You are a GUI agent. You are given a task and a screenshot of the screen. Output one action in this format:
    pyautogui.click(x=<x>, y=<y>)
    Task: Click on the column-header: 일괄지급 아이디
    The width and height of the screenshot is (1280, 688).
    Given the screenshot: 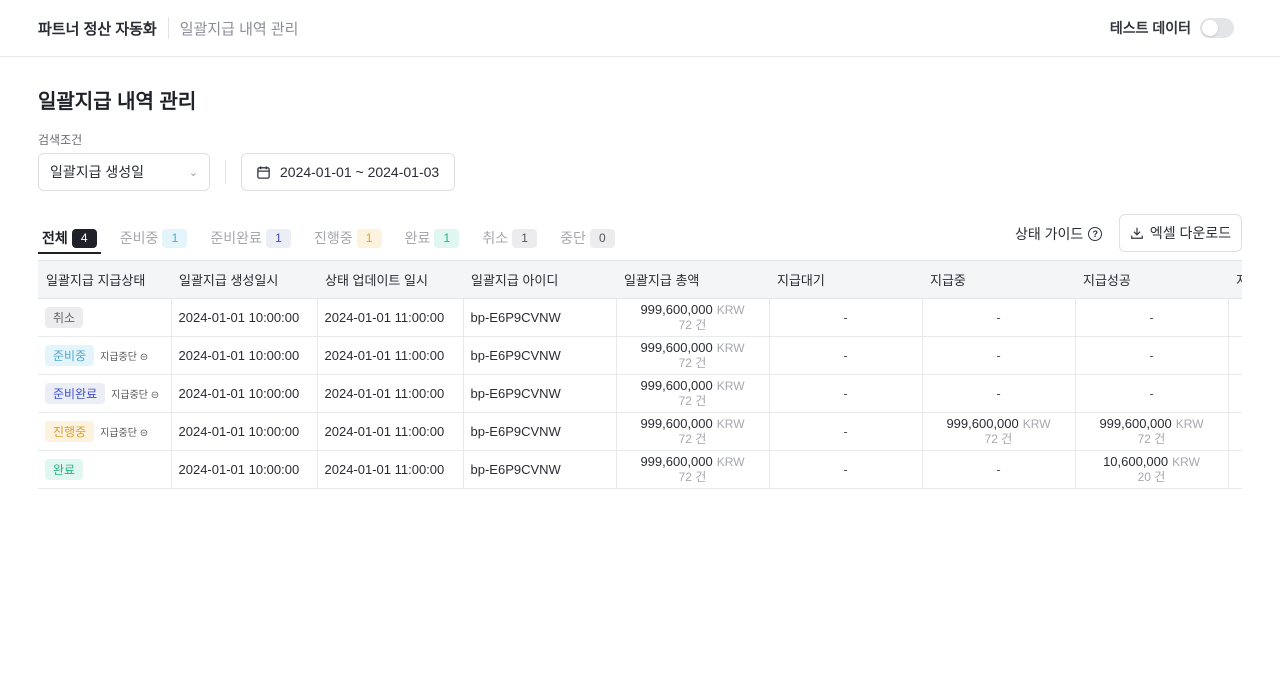 What is the action you would take?
    pyautogui.click(x=539, y=280)
    